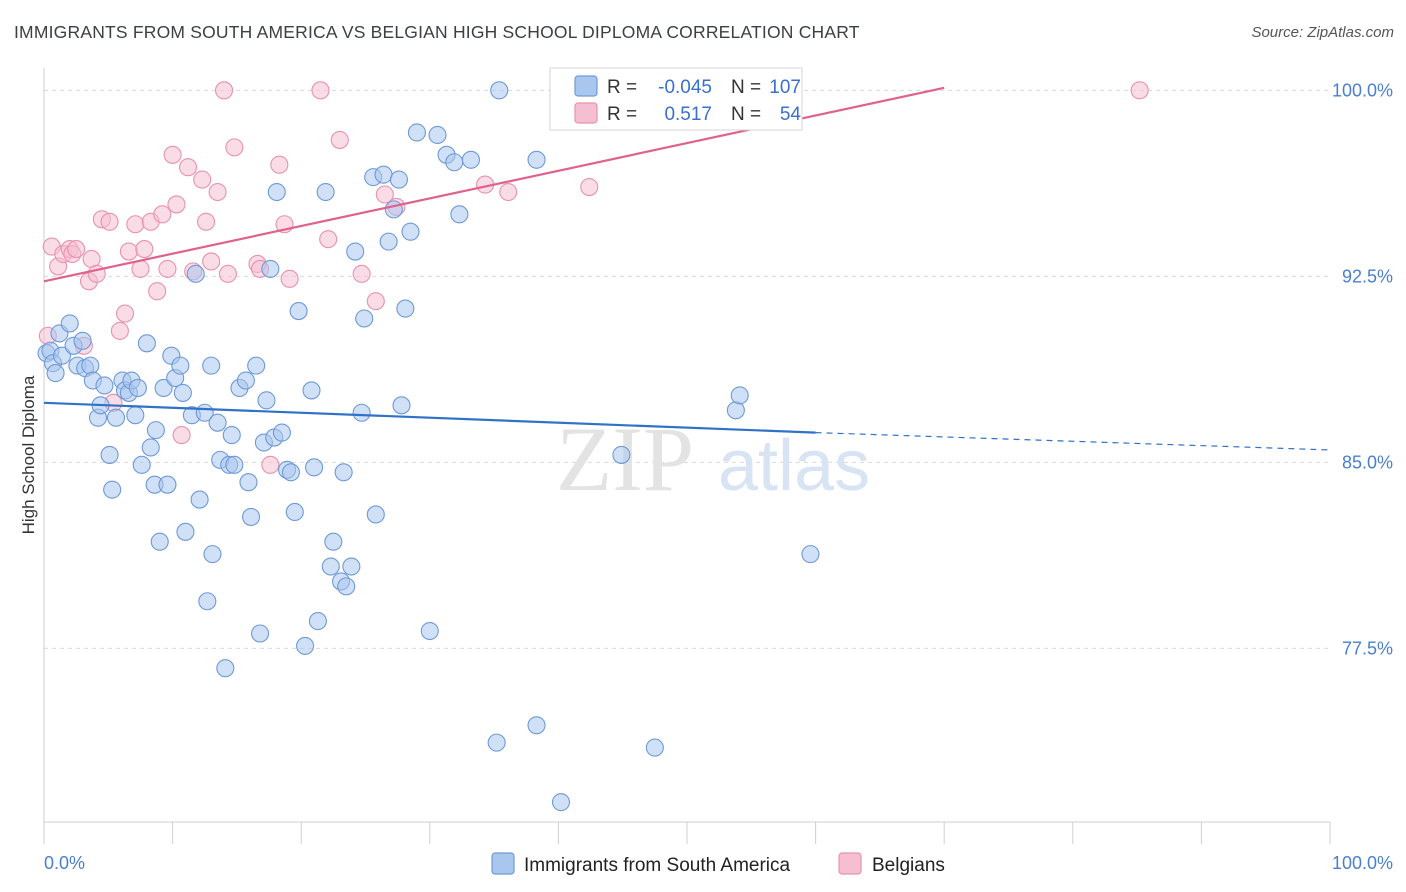 This screenshot has height=892, width=1406. Describe the element at coordinates (1362, 369) in the screenshot. I see `y-tick-labels: 100.0% 92.5% 85.0% 77.5%` at that location.